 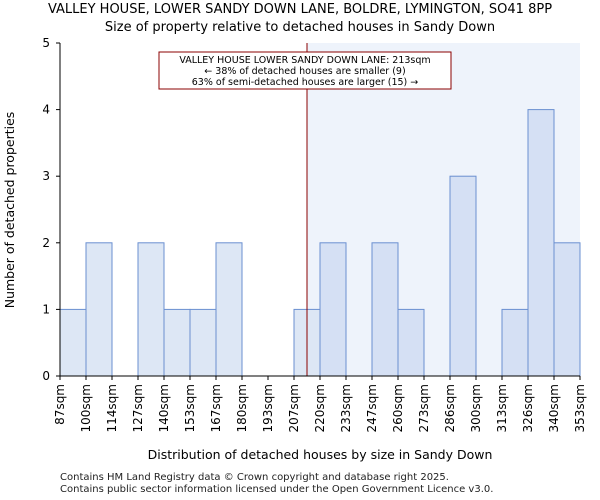 What do you see at coordinates (333, 309) in the screenshot?
I see `bar-220sqm` at bounding box center [333, 309].